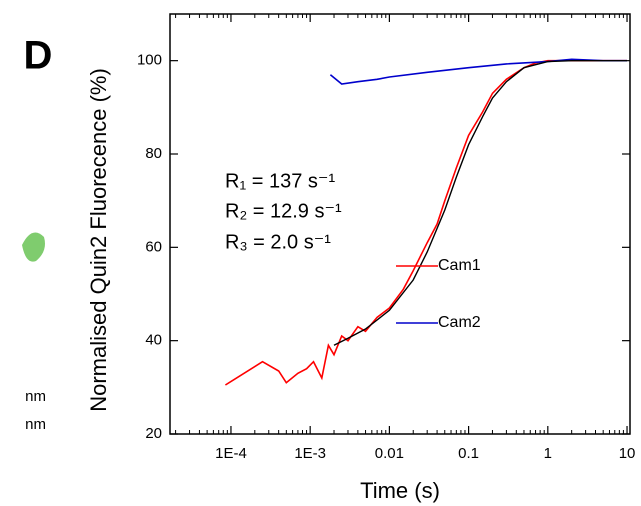  What do you see at coordinates (478, 71) in the screenshot?
I see `line` at bounding box center [478, 71].